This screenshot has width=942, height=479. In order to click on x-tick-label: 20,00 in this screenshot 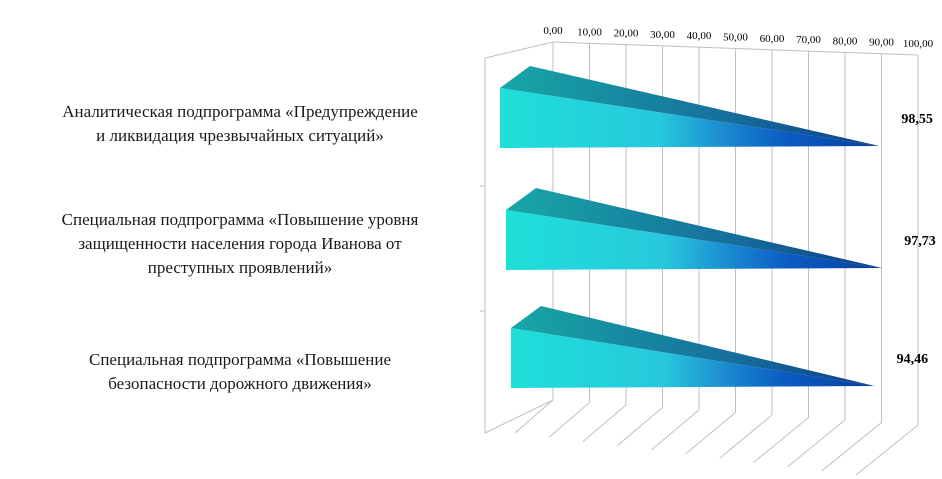, I will do `click(626, 34)`.